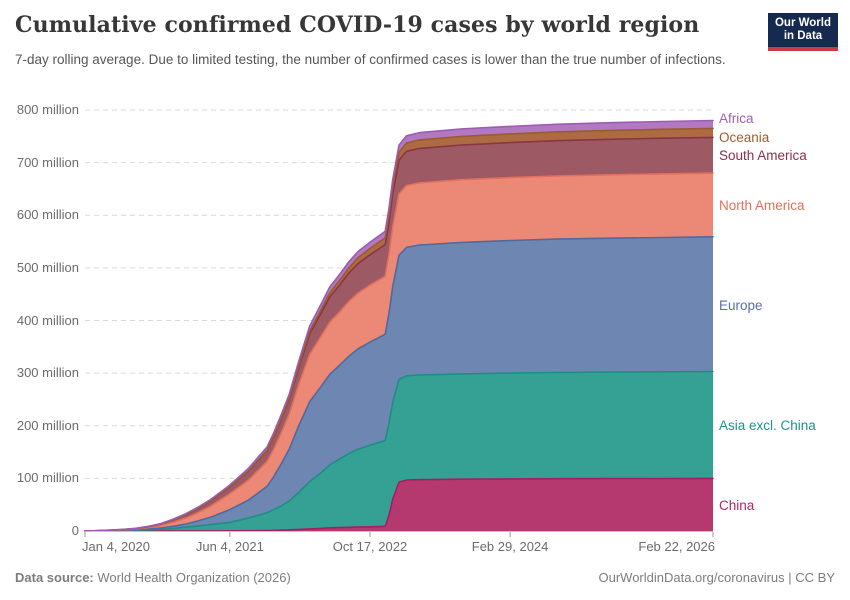 The image size is (850, 600). Describe the element at coordinates (803, 36) in the screenshot. I see `owid-logo-line2: in Data` at that location.